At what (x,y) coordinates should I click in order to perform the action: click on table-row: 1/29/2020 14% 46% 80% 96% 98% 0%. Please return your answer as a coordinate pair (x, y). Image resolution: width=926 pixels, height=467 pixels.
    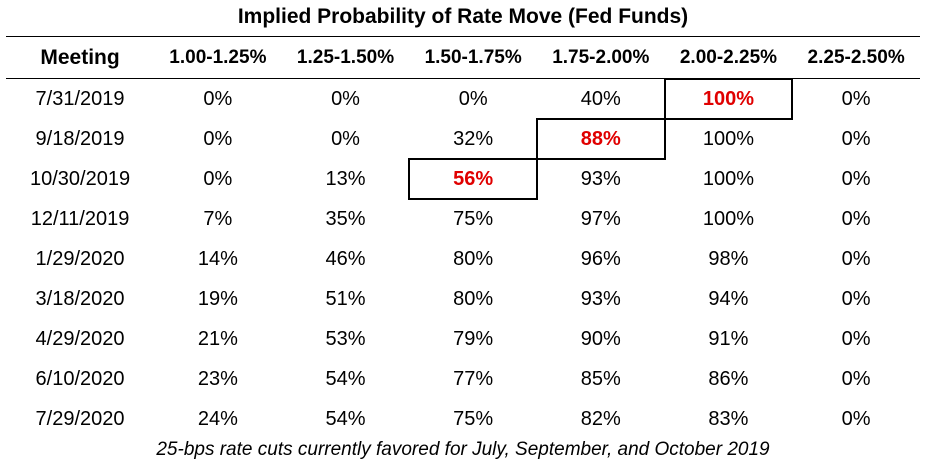
    Looking at the image, I should click on (463, 259).